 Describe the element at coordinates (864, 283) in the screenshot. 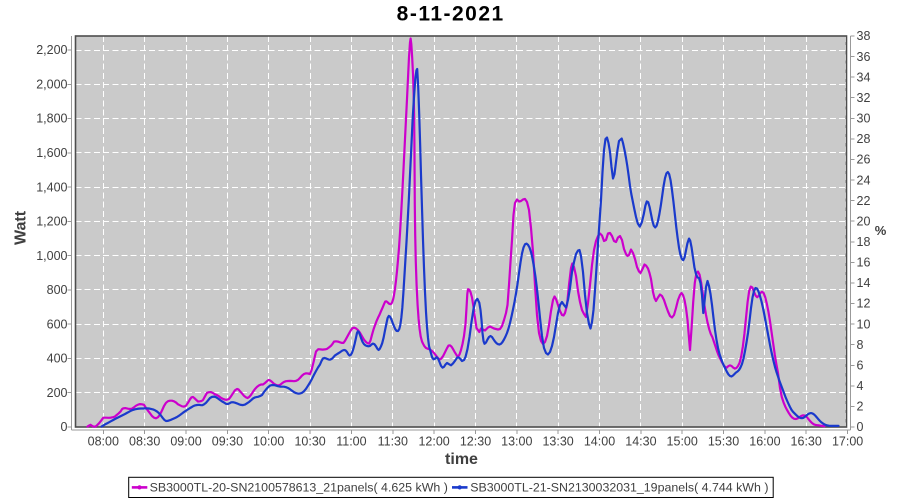

I see `svg-text: 14` at that location.